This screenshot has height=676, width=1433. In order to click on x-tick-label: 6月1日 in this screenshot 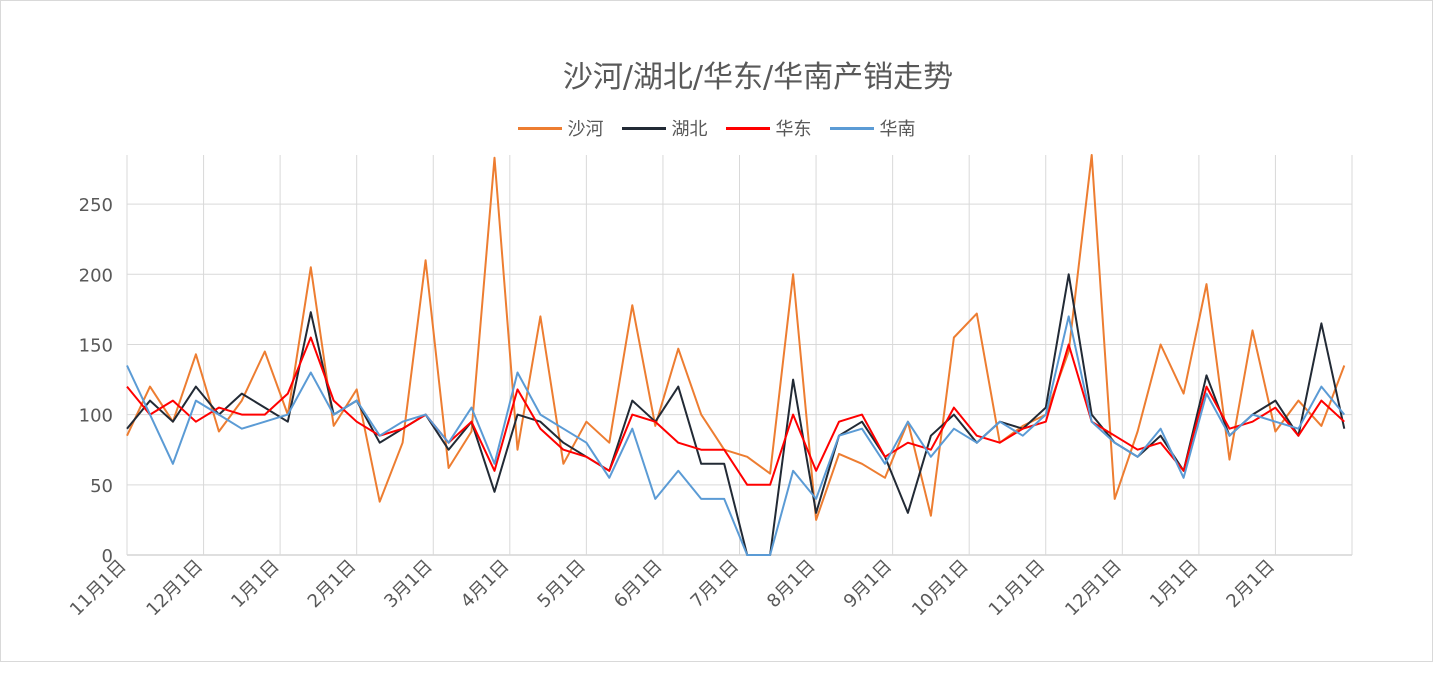, I will do `click(638, 584)`.